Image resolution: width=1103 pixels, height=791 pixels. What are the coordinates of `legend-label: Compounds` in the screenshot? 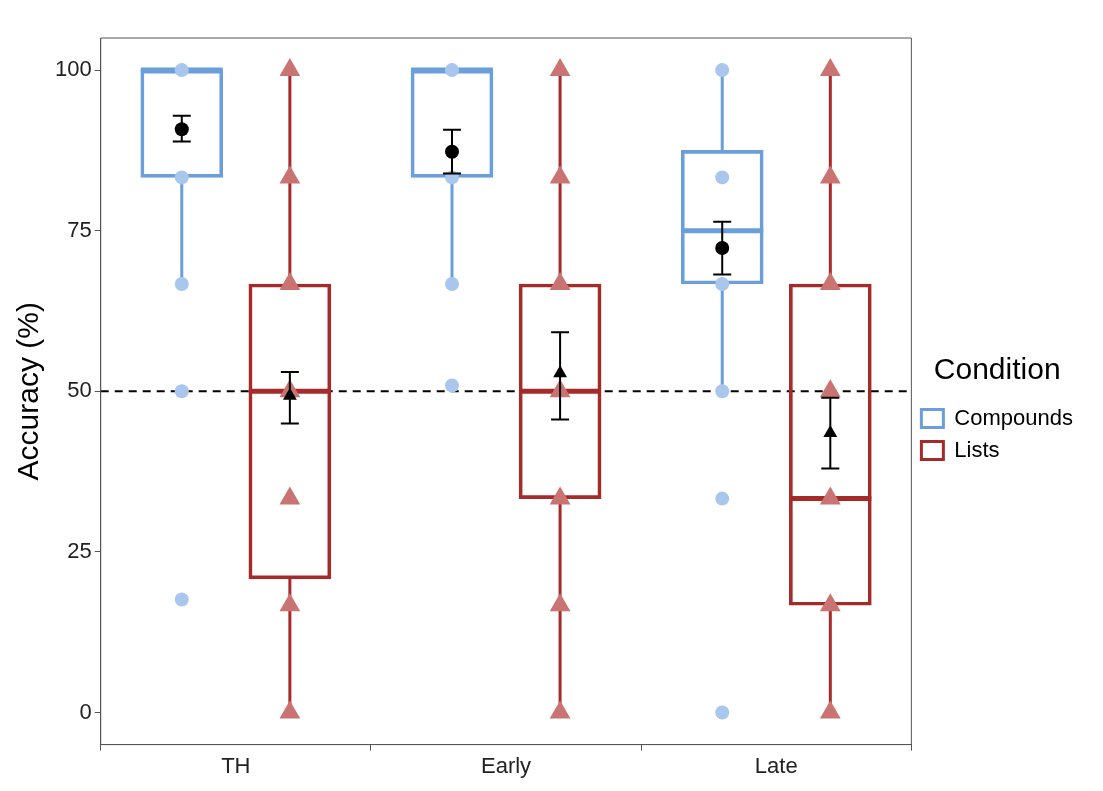 It's located at (1014, 417).